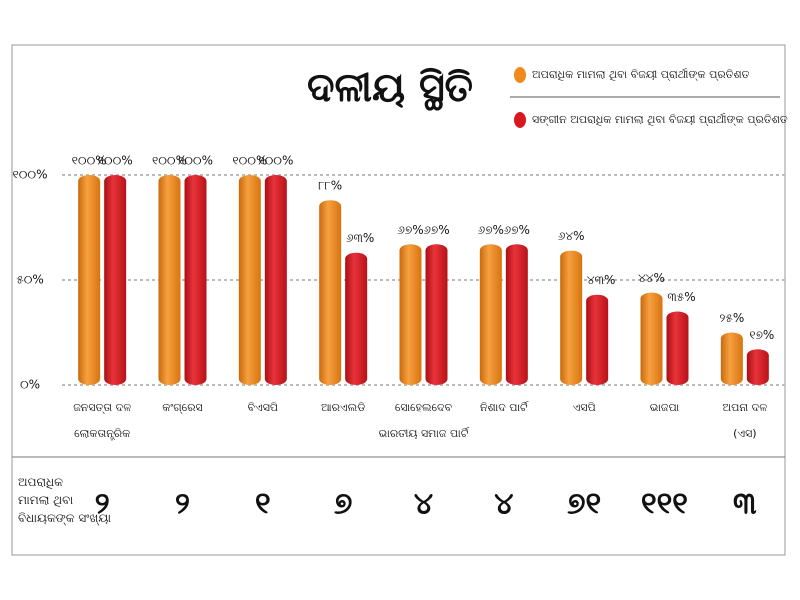 Image resolution: width=800 pixels, height=600 pixels. Describe the element at coordinates (745, 504) in the screenshot. I see `count-value: ୩` at that location.